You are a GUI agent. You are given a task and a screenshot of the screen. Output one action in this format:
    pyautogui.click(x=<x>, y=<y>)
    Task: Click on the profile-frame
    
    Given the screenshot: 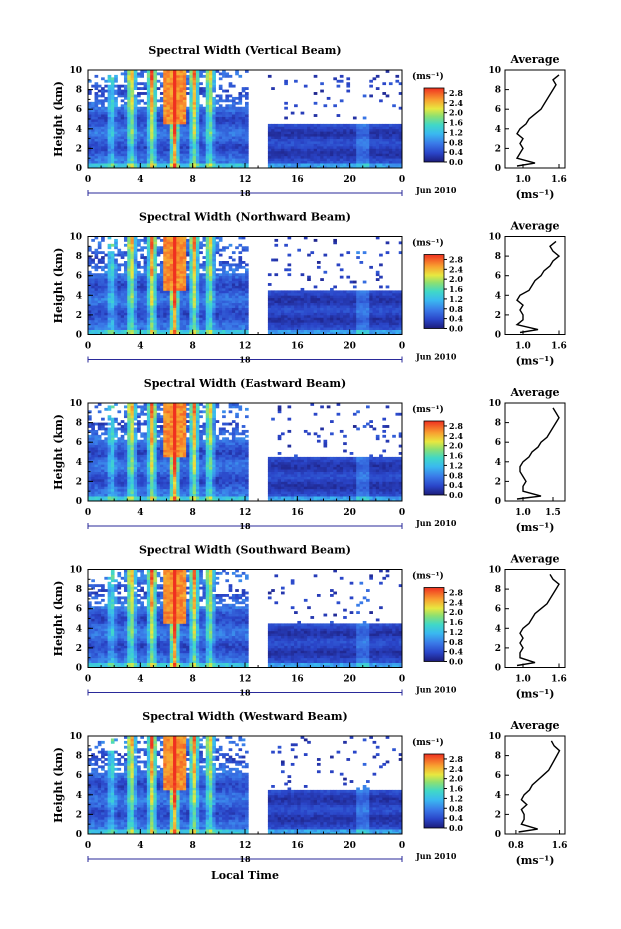 What is the action you would take?
    pyautogui.click(x=535, y=119)
    